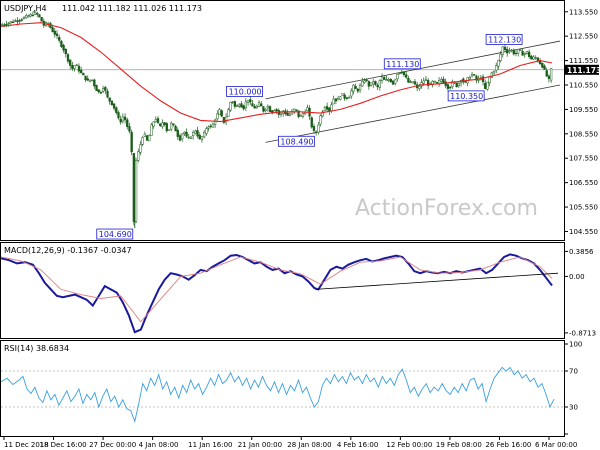 The width and height of the screenshot is (600, 450). What do you see at coordinates (413, 113) in the screenshot?
I see `channel-line` at bounding box center [413, 113].